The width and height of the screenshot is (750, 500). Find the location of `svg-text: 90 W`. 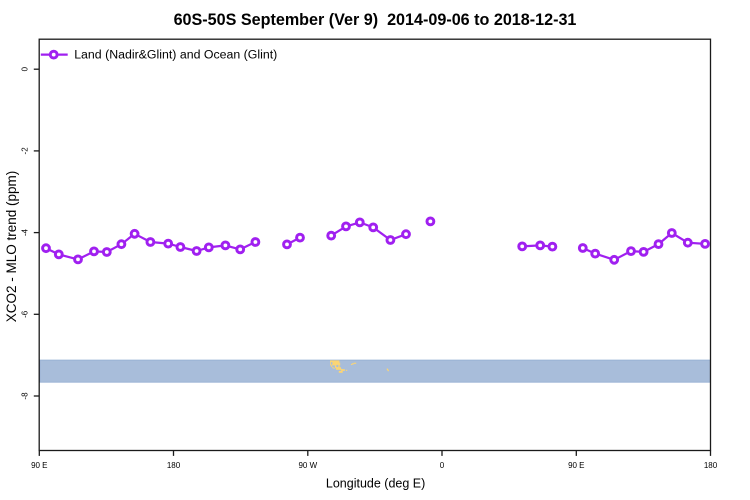

svg-text: 90 W is located at coordinates (307, 465).